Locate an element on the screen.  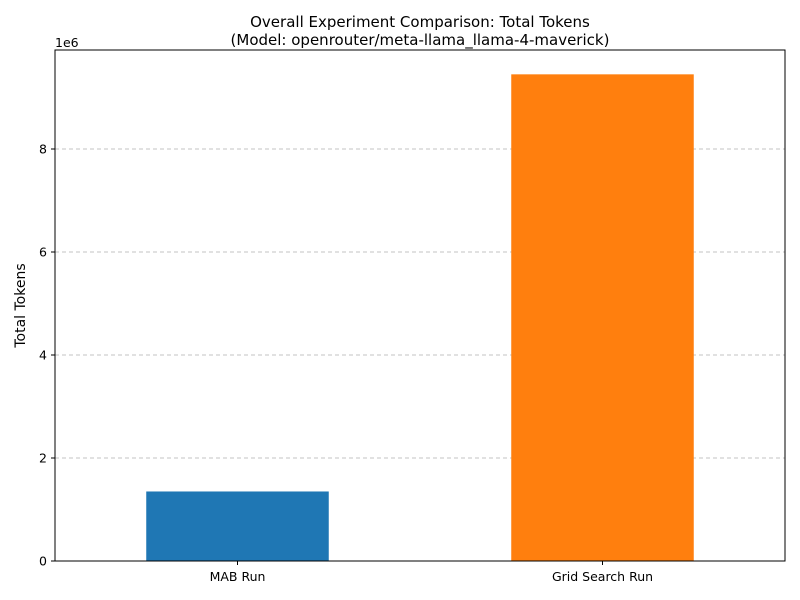
y-axis-label: Total Tokens is located at coordinates (21, 305).